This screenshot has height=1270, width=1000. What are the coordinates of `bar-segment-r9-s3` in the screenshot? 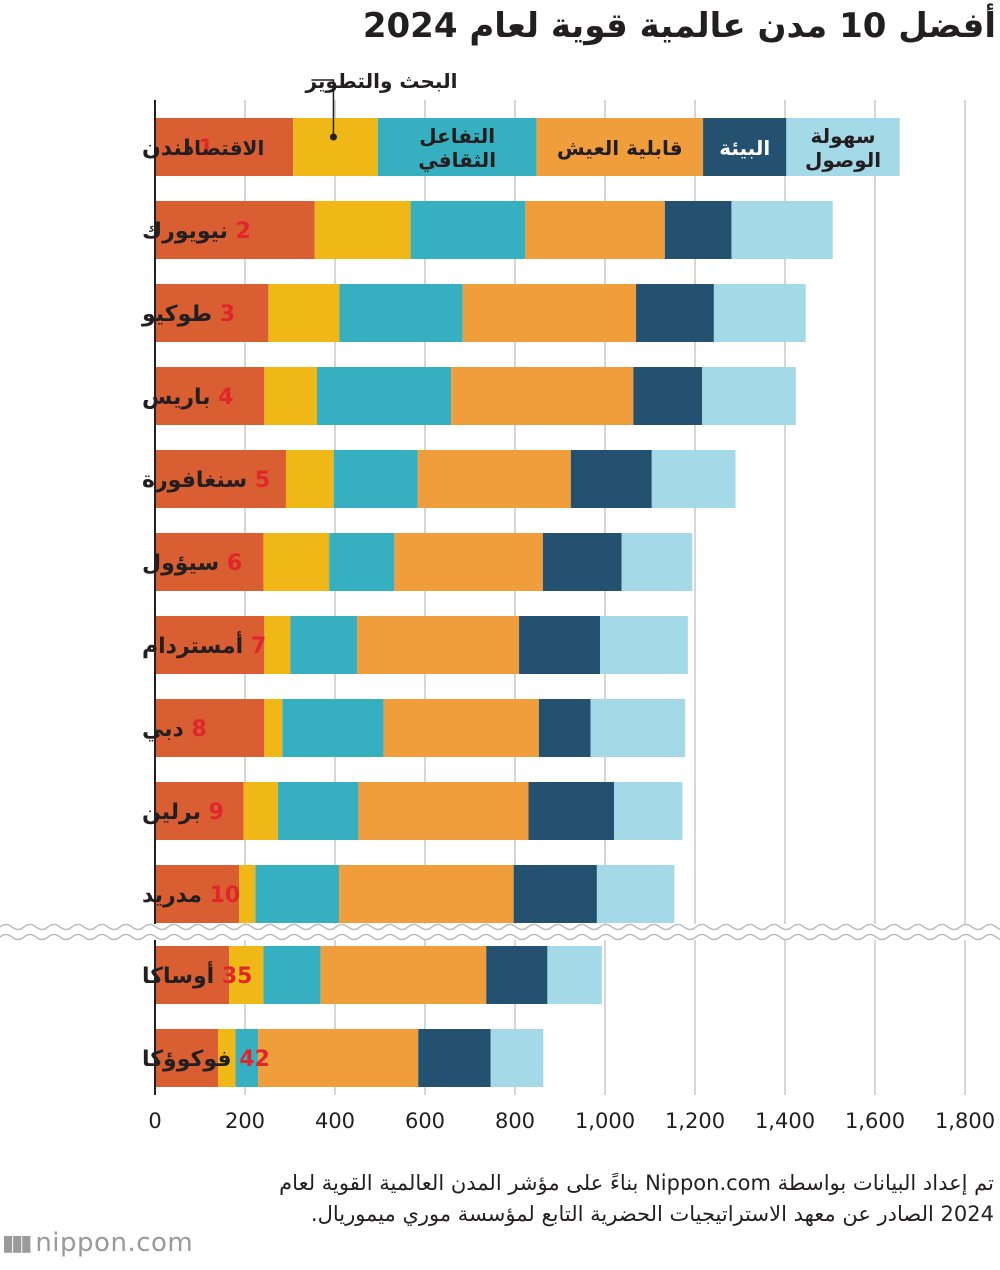 It's located at (426, 894).